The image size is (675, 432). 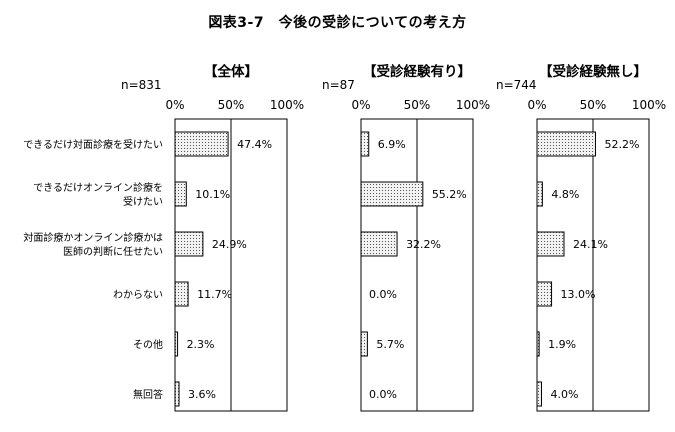 I want to click on sample-size-label: n=744, so click(x=516, y=85).